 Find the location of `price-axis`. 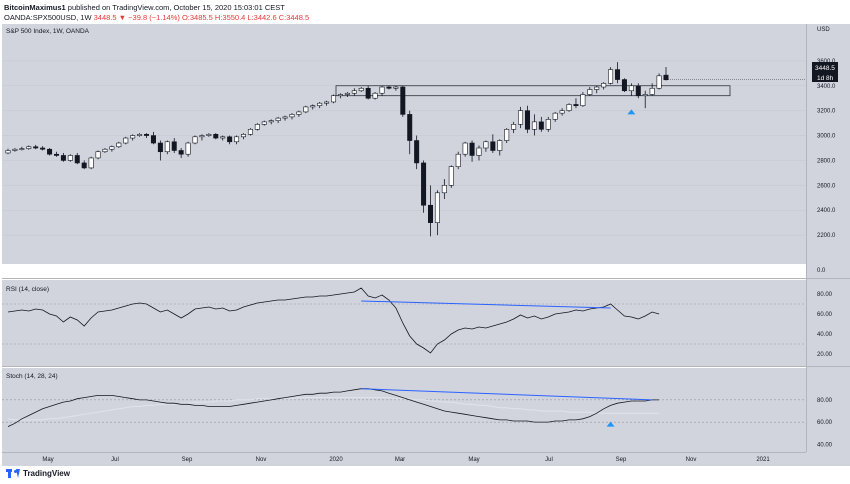

price-axis is located at coordinates (828, 238).